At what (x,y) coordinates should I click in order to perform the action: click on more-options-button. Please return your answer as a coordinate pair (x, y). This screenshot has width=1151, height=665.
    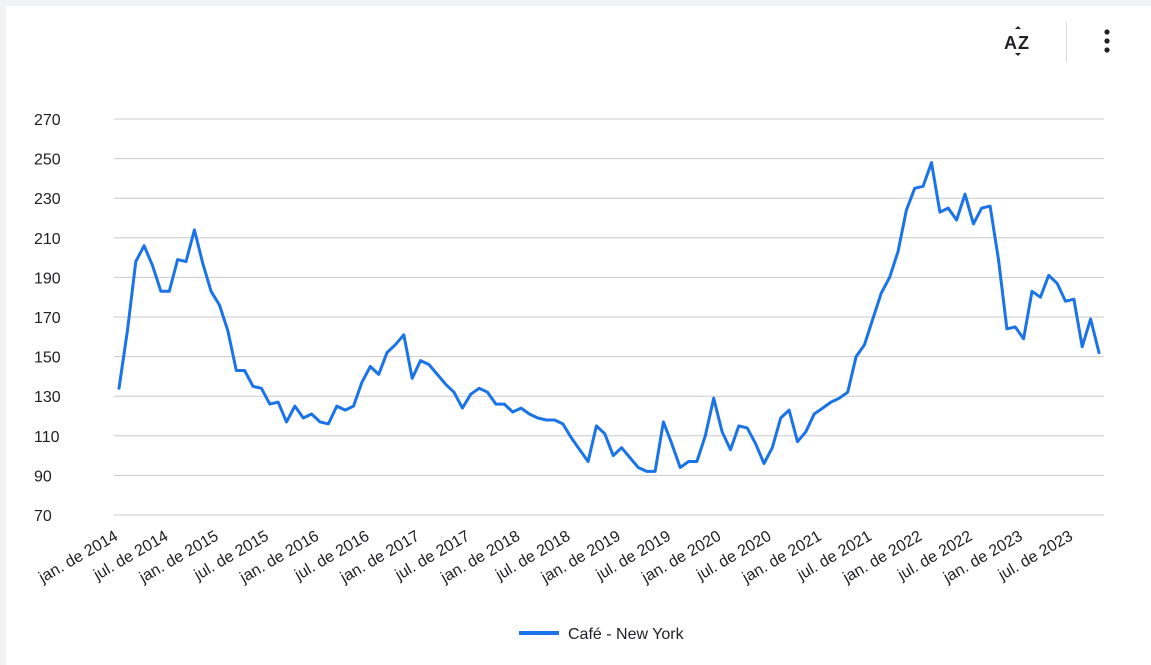
    Looking at the image, I should click on (1107, 42).